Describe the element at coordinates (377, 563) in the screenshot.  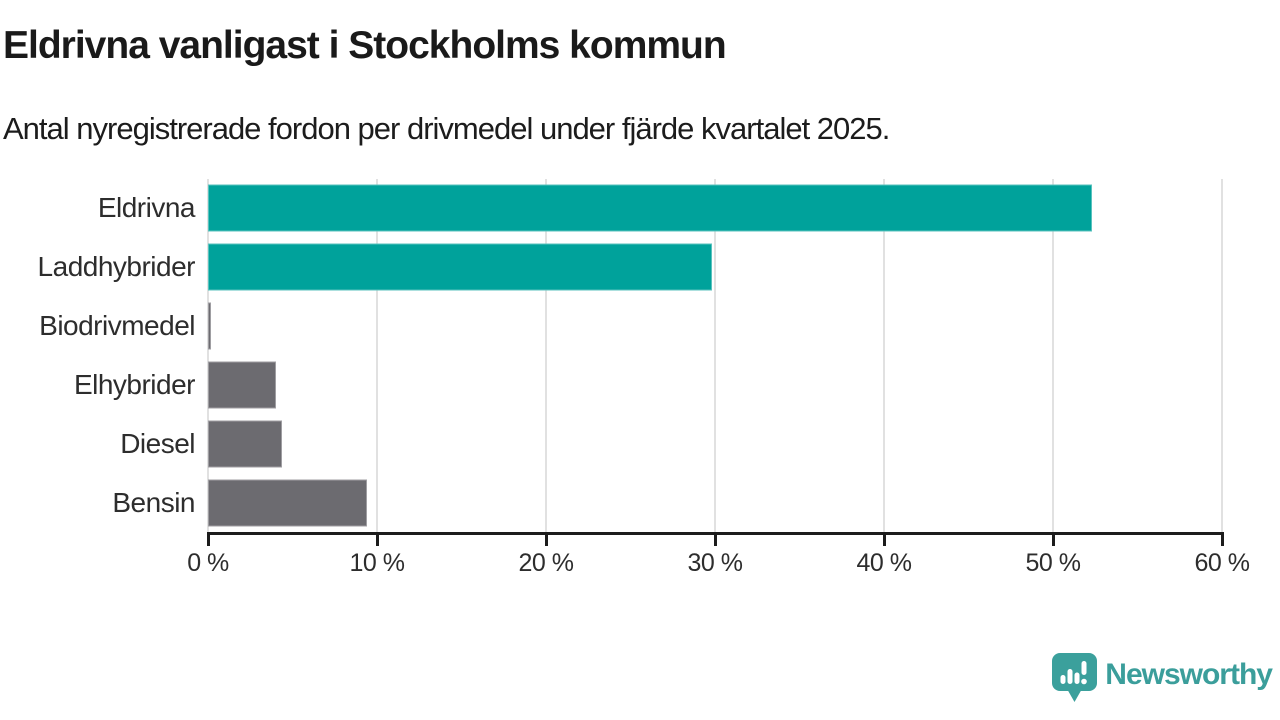
I see `x-tick-label-10: 10 %` at that location.